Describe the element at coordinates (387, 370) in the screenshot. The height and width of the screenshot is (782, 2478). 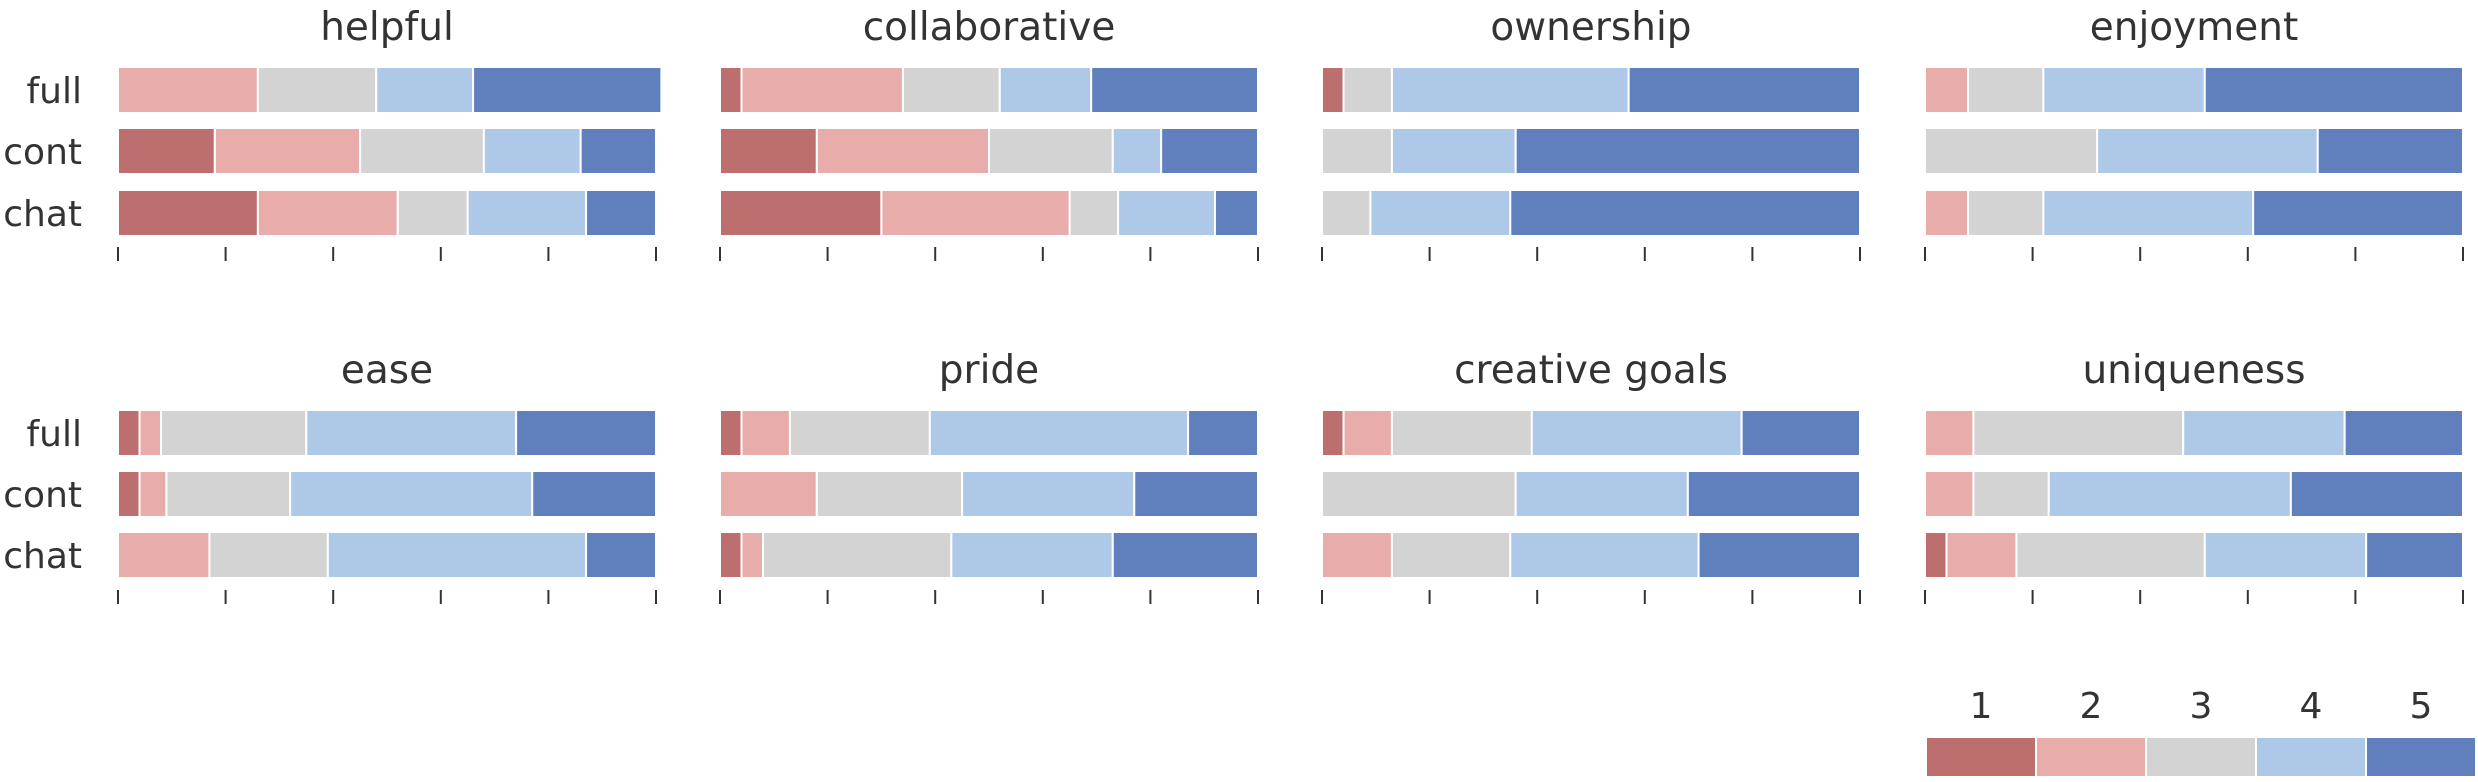
I see `panel-title-ease: ease` at that location.